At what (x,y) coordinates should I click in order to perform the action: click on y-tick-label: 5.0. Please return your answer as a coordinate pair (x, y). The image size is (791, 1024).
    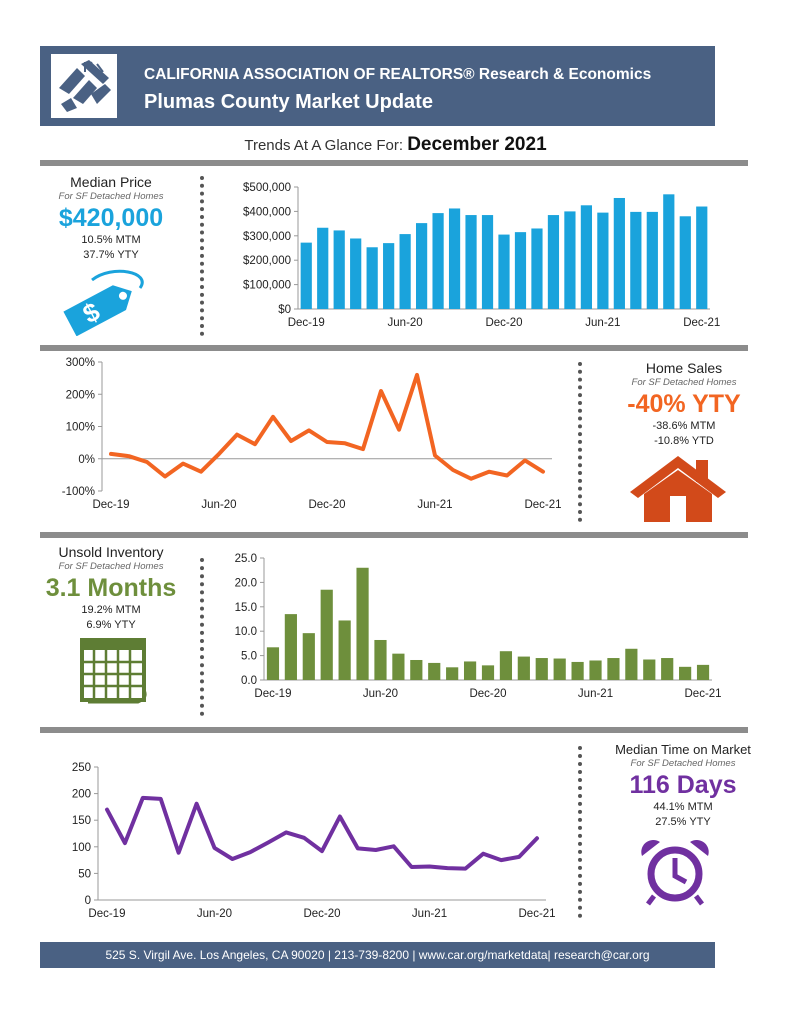
    Looking at the image, I should click on (249, 657).